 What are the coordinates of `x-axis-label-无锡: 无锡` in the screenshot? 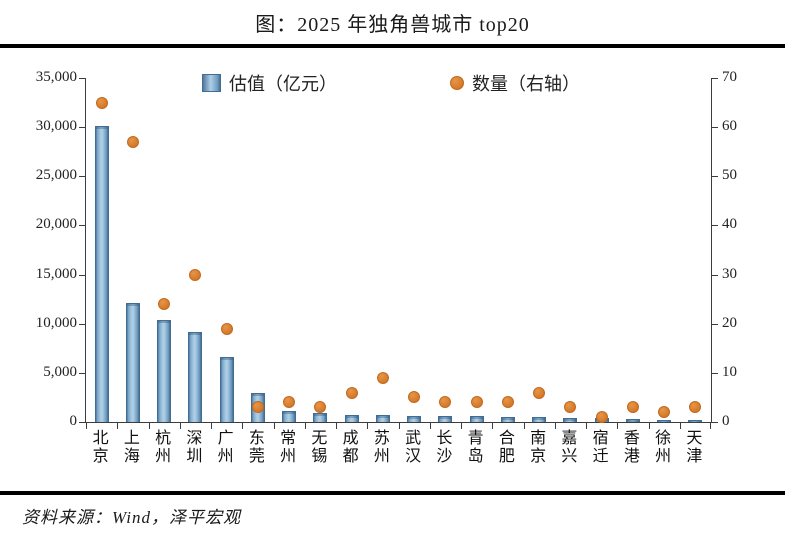 It's located at (319, 447).